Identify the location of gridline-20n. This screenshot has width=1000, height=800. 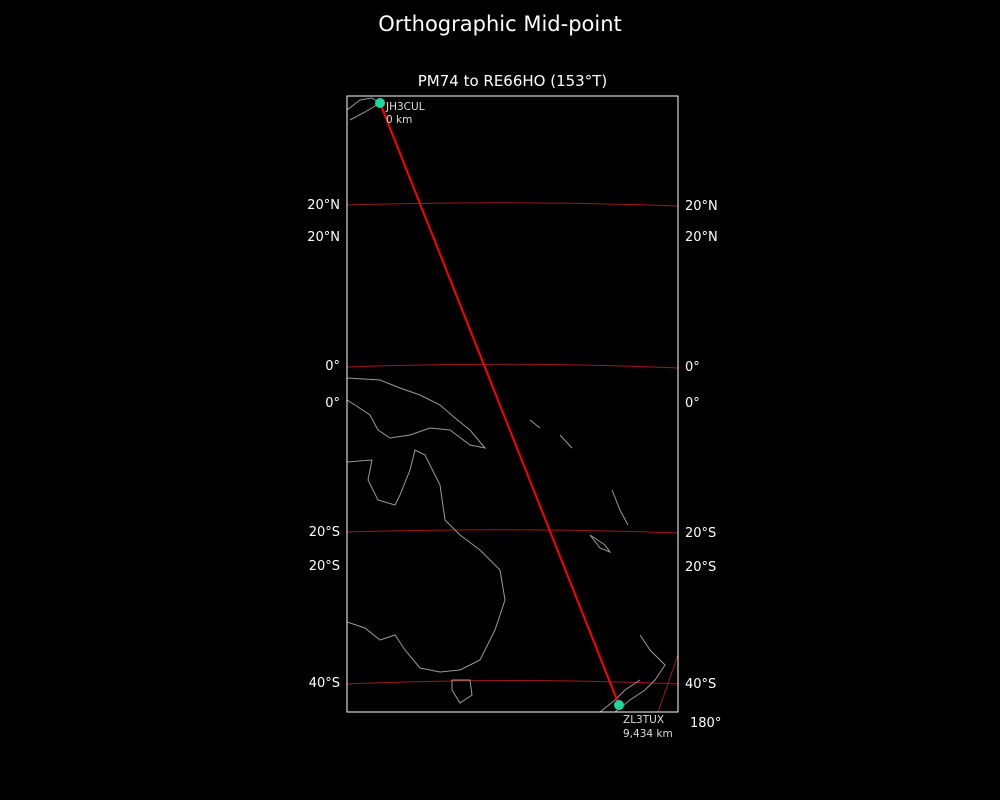
(512, 204).